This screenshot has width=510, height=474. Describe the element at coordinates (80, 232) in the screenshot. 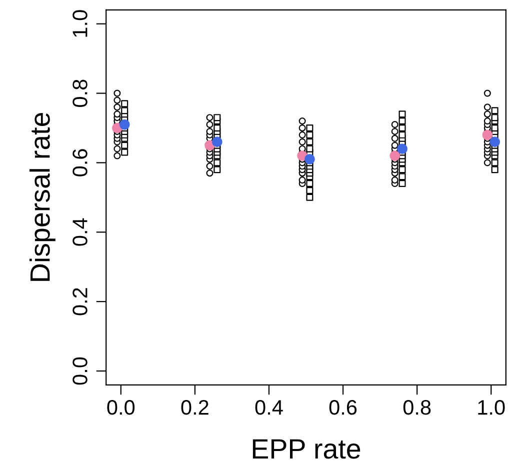

I see `y-tick-label: 0.4` at that location.